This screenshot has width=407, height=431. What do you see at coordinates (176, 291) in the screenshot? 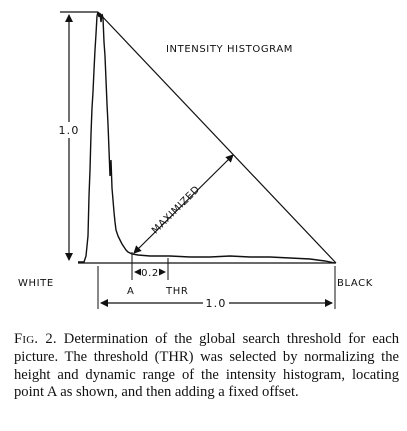
I see `thr-label: THR` at bounding box center [176, 291].